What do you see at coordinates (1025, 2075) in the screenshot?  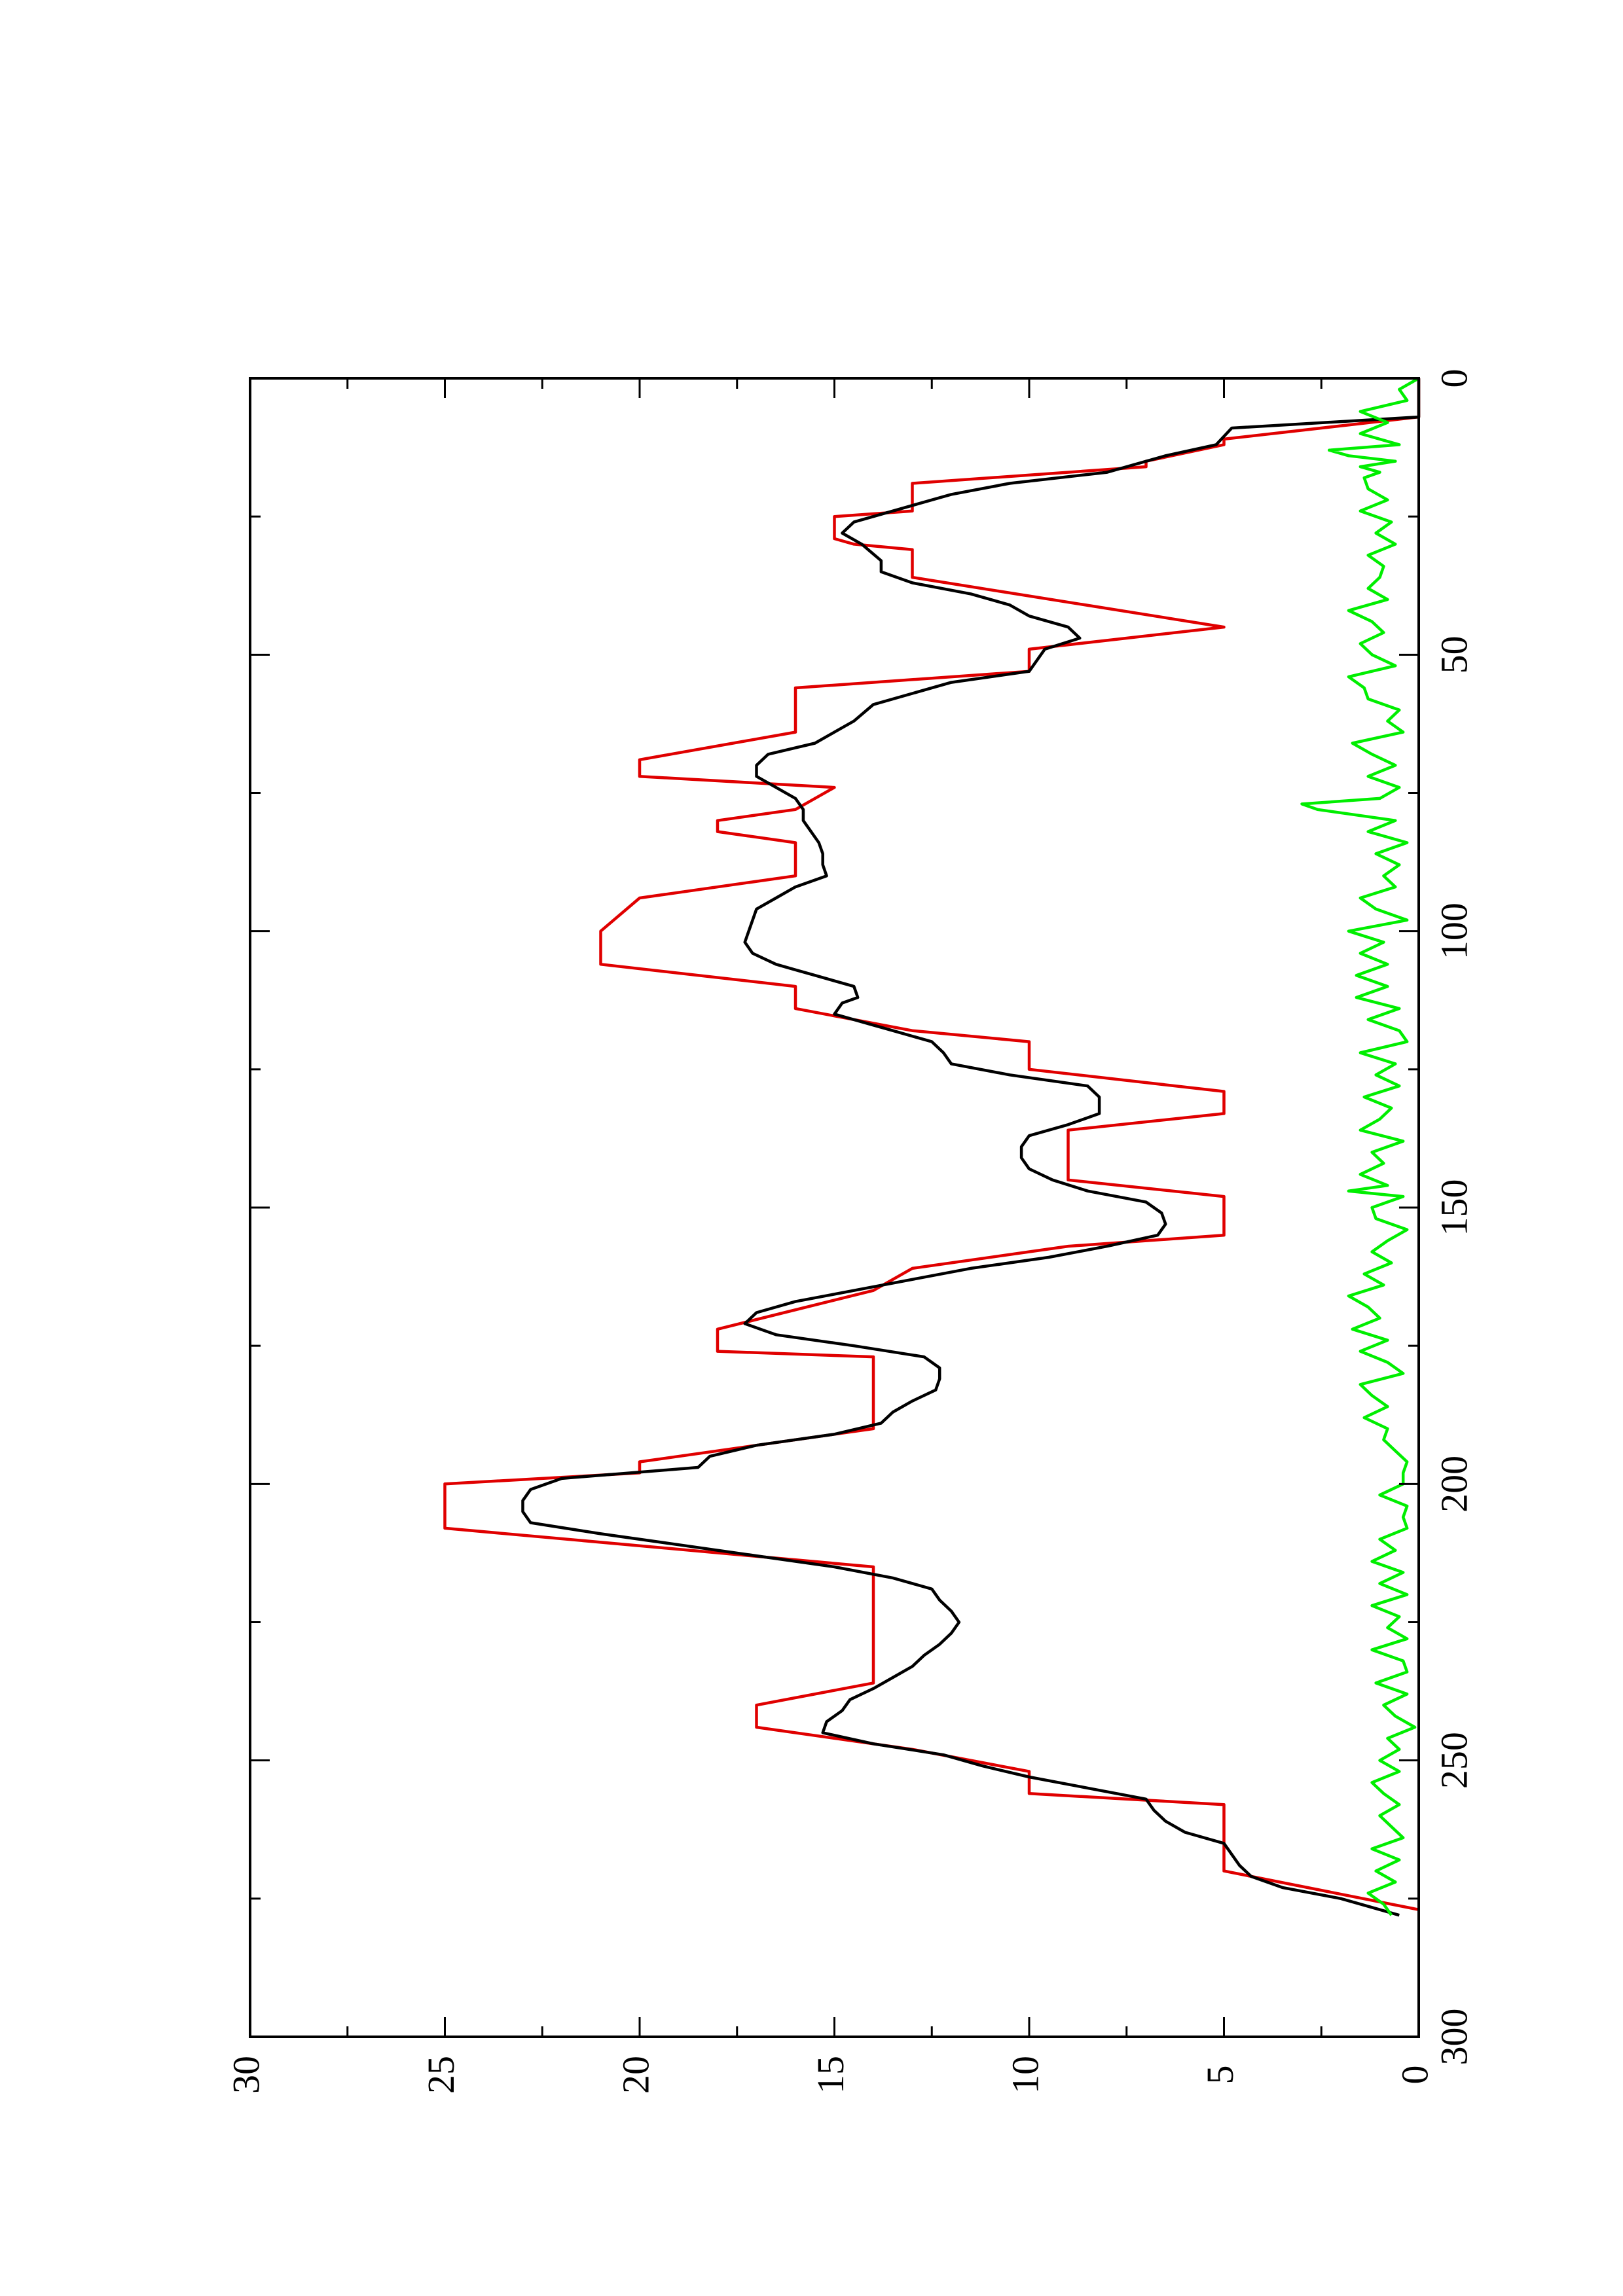 I see `y-tick-label: 10` at bounding box center [1025, 2075].